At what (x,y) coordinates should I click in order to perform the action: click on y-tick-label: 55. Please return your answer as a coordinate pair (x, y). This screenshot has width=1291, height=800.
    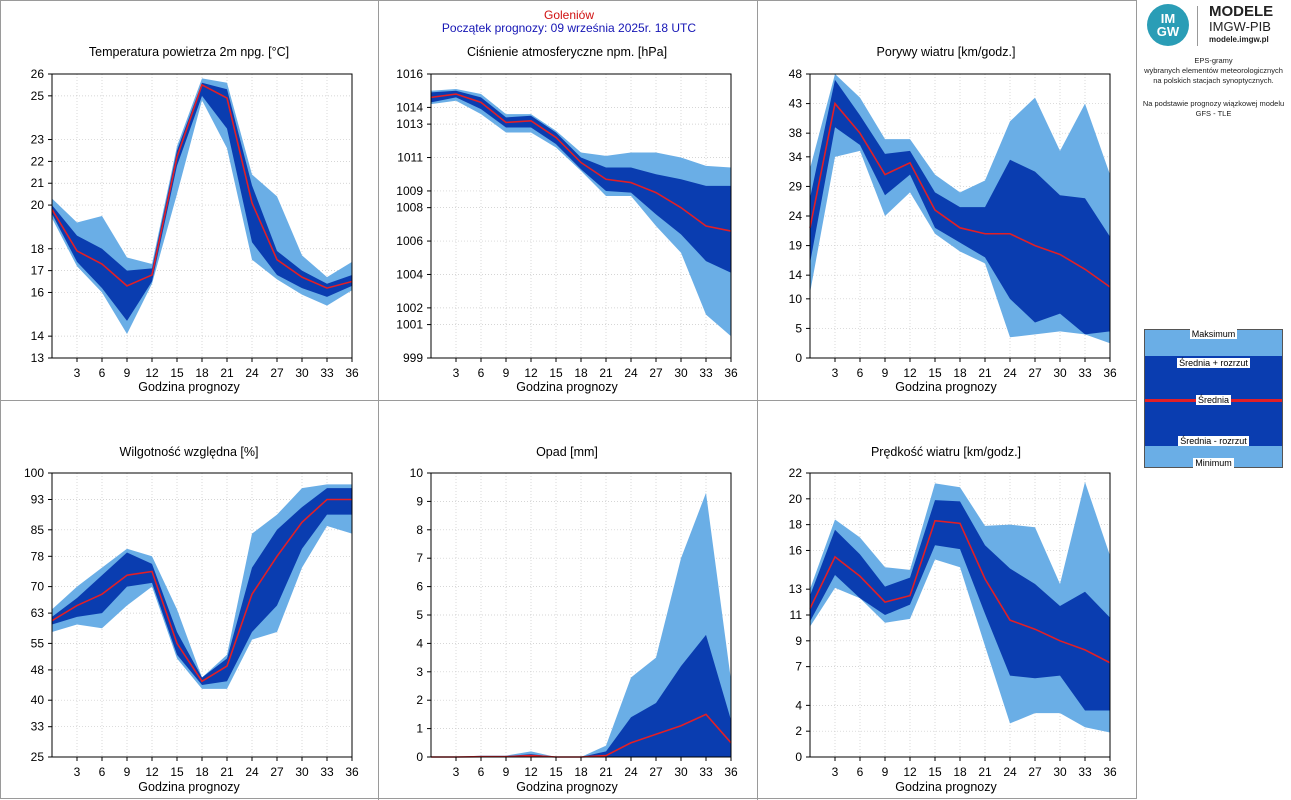
    Looking at the image, I should click on (38, 643).